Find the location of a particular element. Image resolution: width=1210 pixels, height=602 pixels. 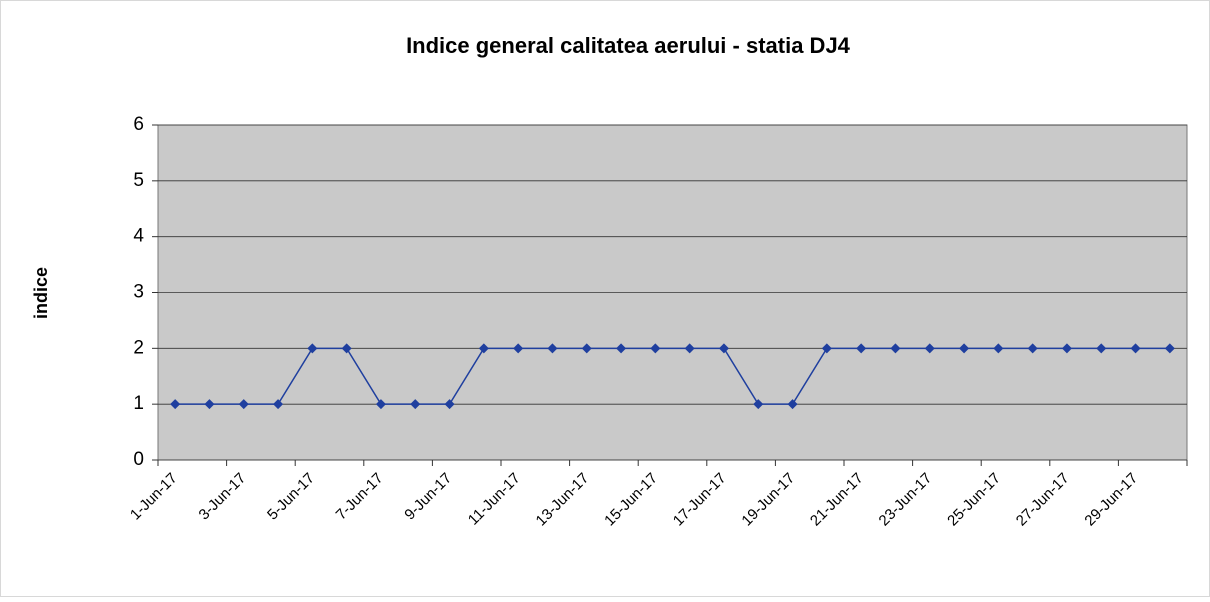

y-tick-label: 4 is located at coordinates (138, 236).